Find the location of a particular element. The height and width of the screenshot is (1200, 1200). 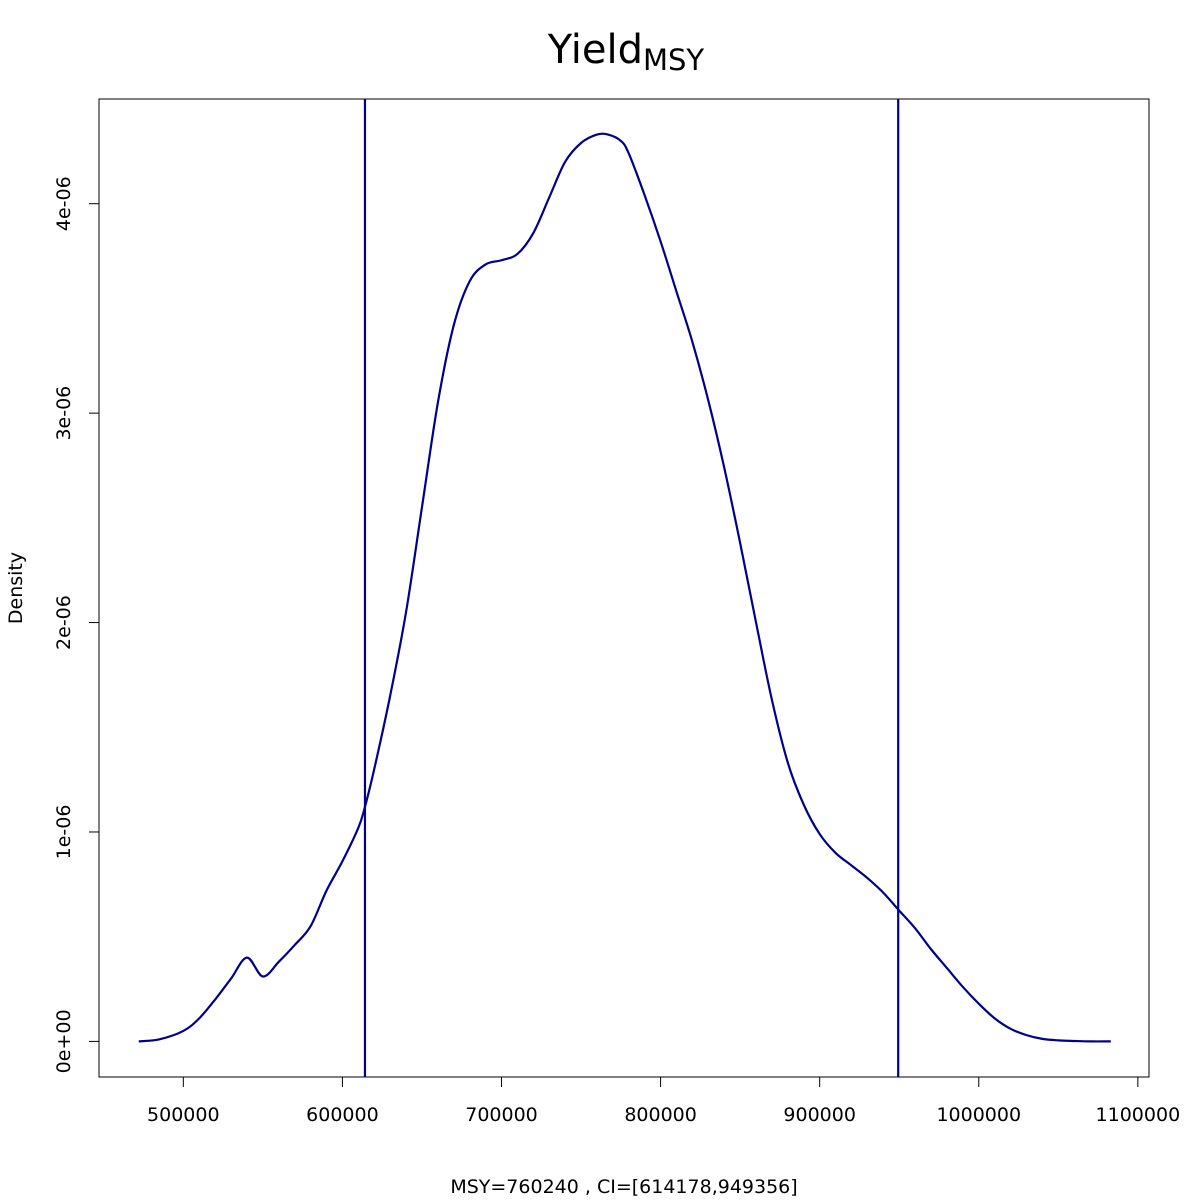

x-tick-label: 1000000 is located at coordinates (978, 1115).